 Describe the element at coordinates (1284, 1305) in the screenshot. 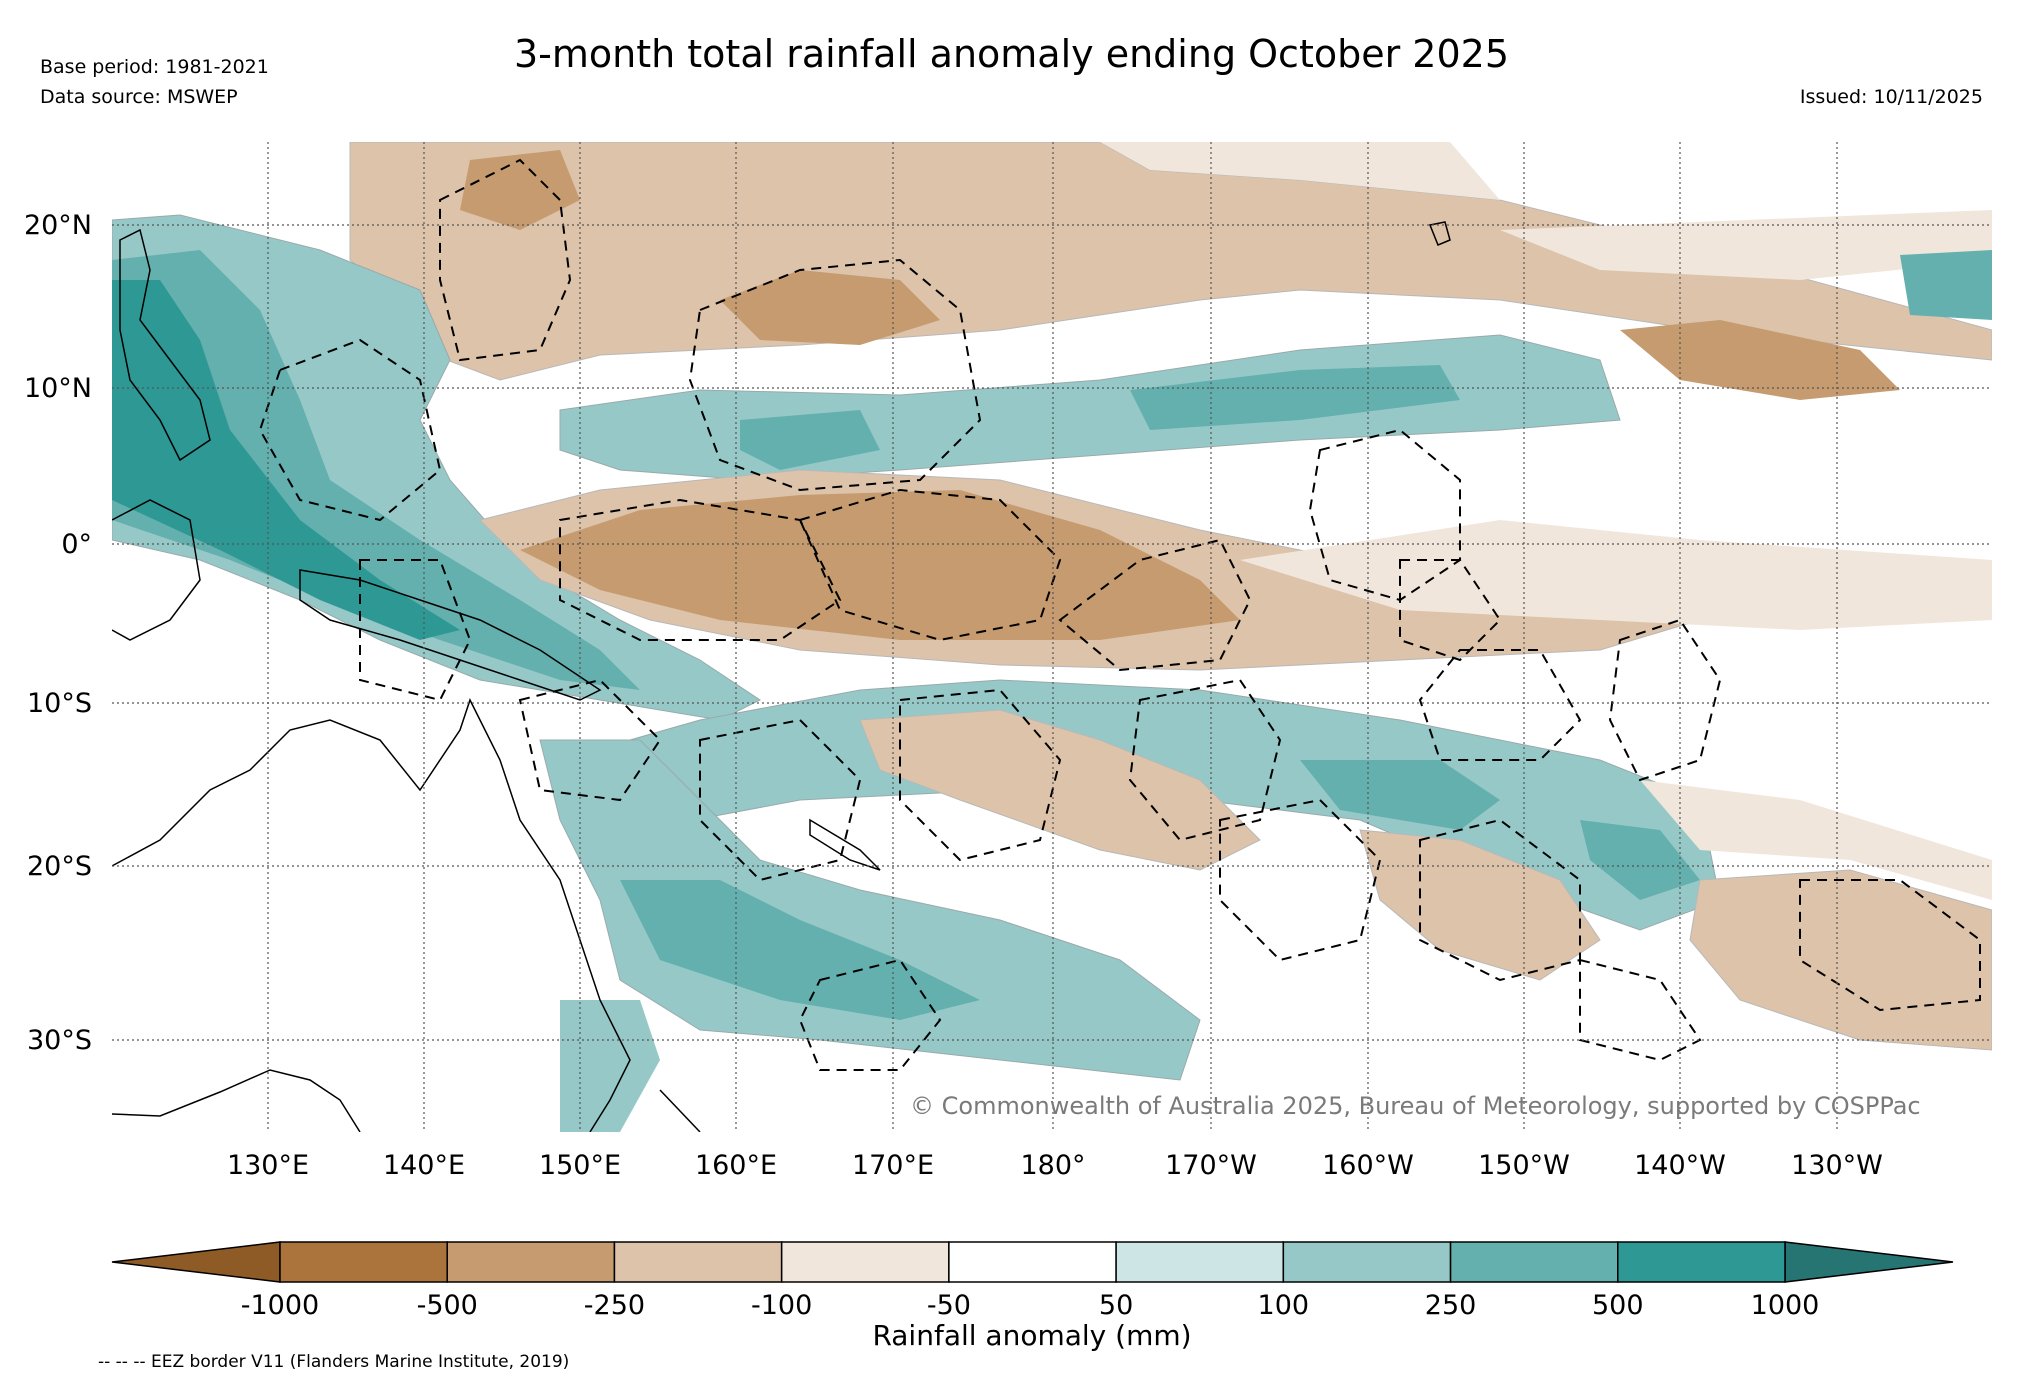

I see `colorbar-tick-label: 100` at that location.